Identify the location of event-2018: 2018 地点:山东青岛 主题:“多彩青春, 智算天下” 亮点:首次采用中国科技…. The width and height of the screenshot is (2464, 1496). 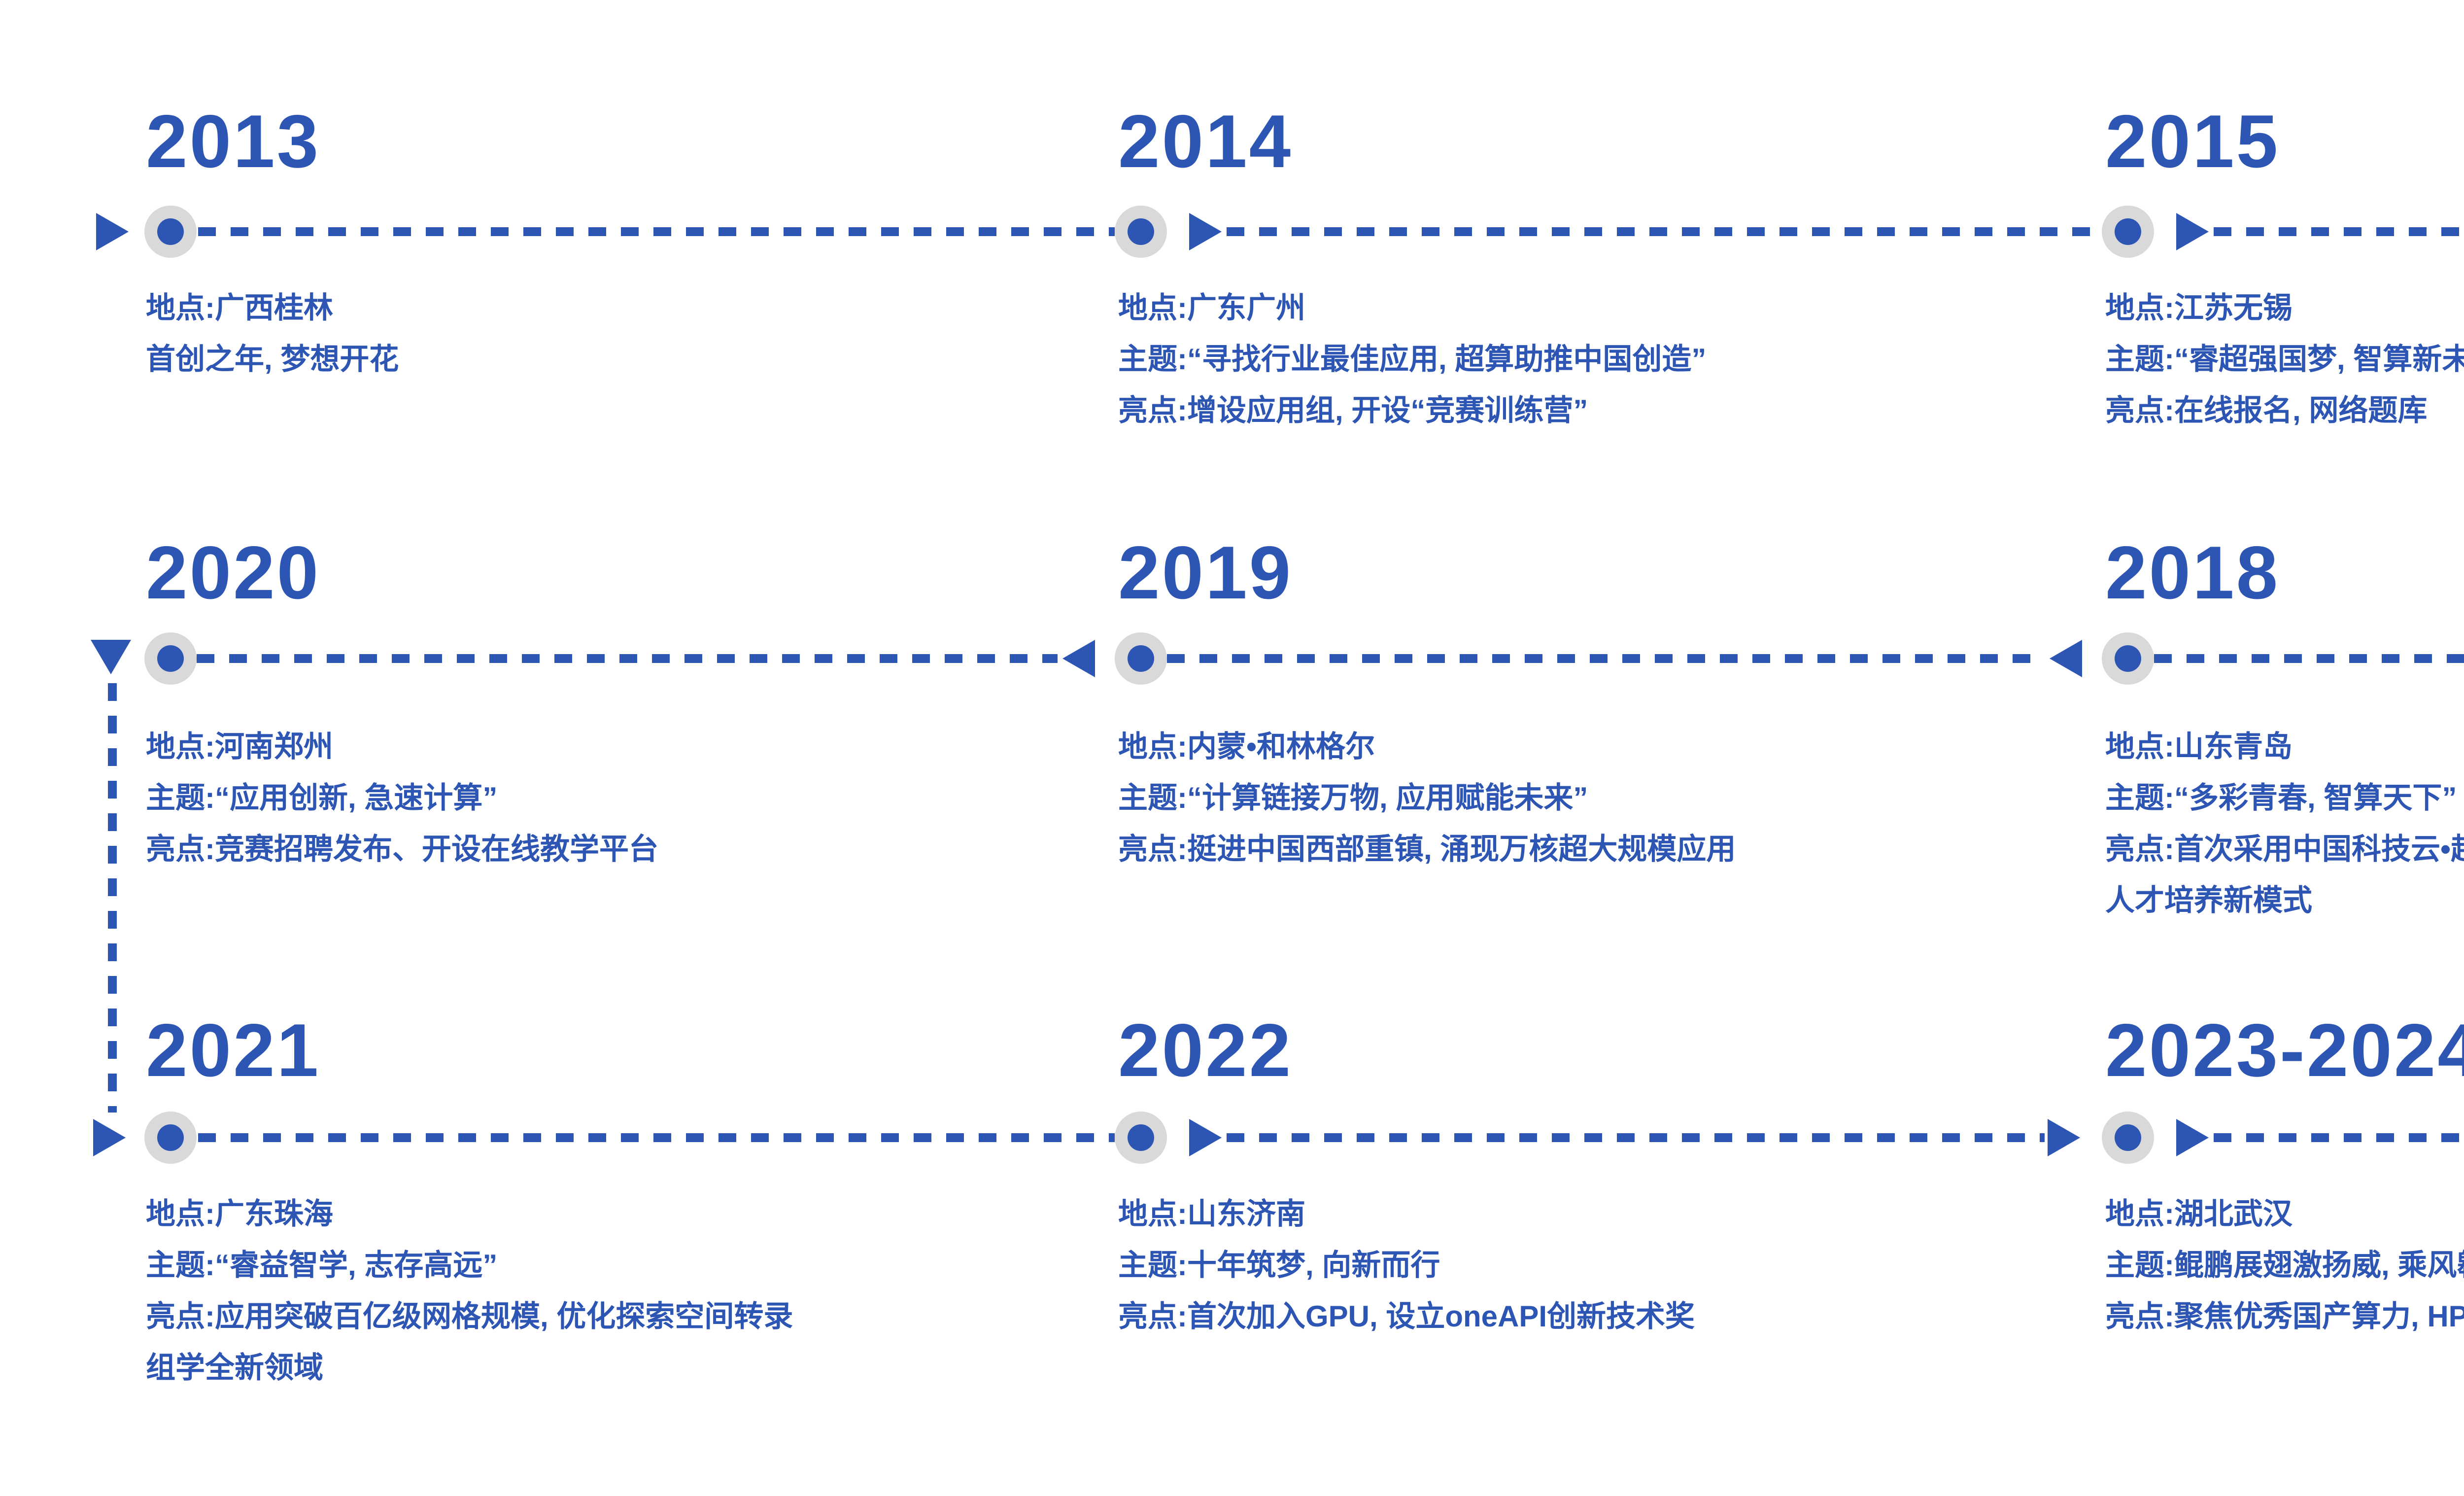
(2284, 730).